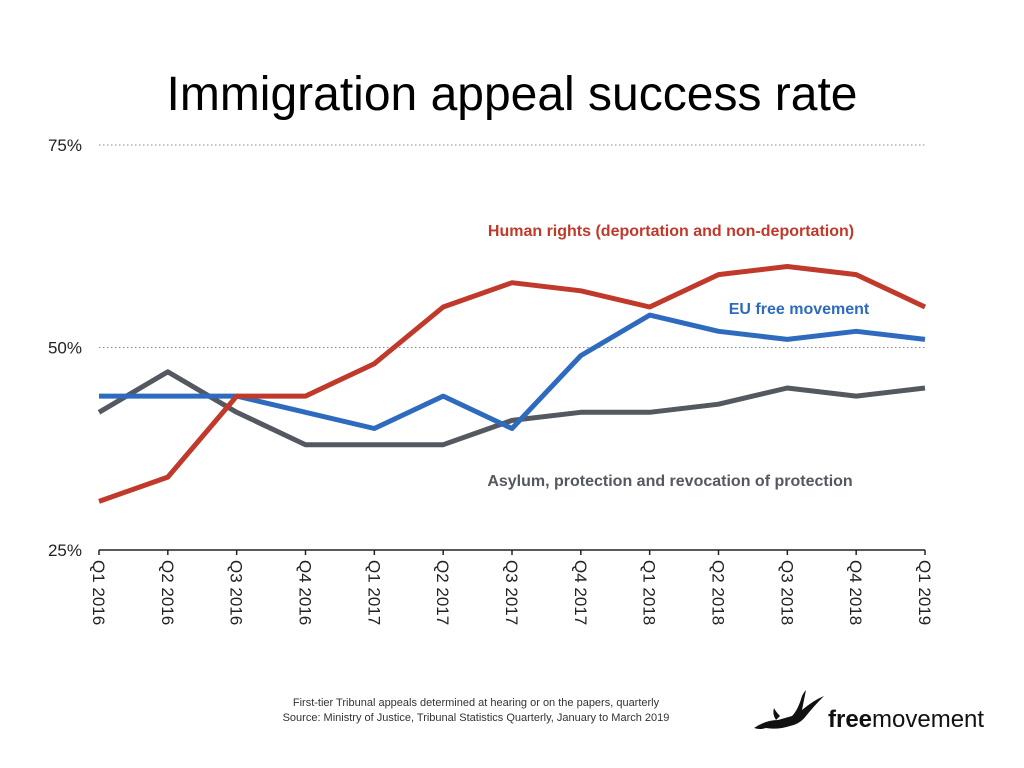  I want to click on x-tick-label-q3-2018: Q3 2018, so click(786, 592).